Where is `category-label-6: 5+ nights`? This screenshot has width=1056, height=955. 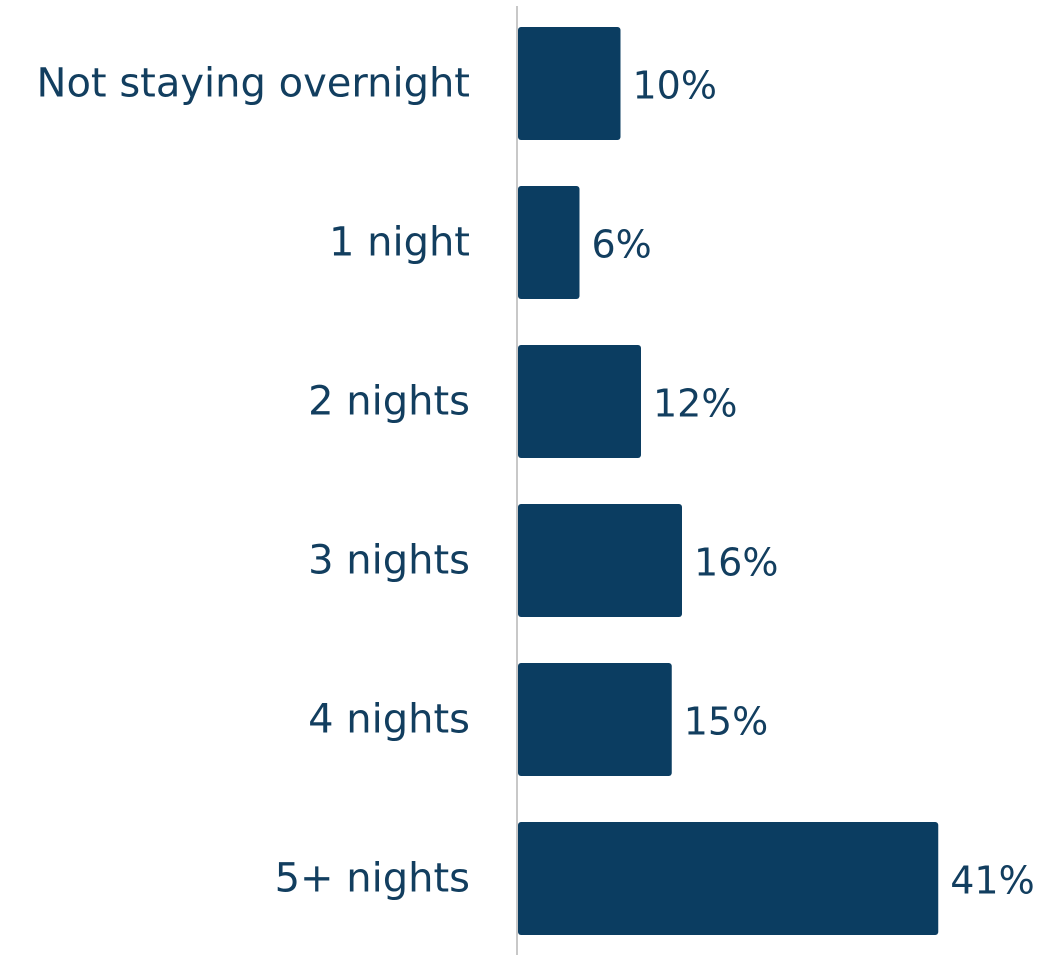
category-label-6: 5+ nights is located at coordinates (372, 879).